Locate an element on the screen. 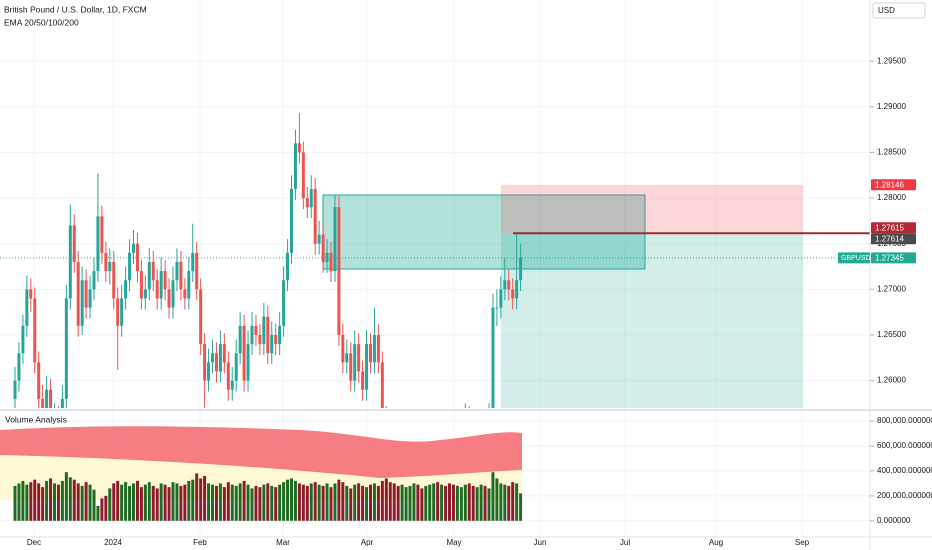 This screenshot has width=932, height=550. zone-rectangle is located at coordinates (484, 232).